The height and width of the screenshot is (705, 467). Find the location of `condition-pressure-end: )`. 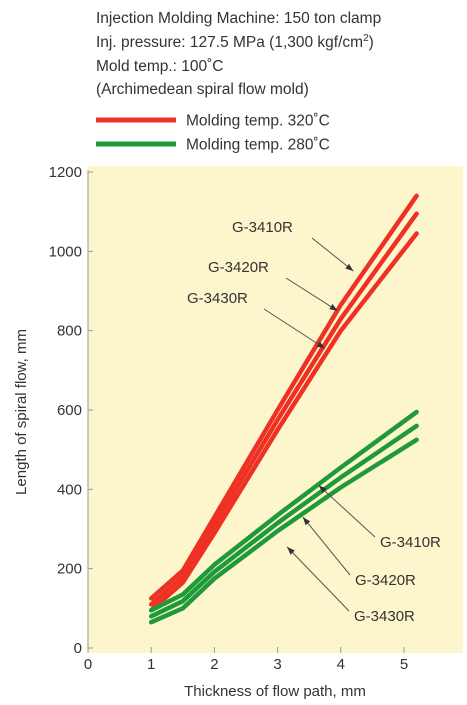

condition-pressure-end: ) is located at coordinates (371, 42).